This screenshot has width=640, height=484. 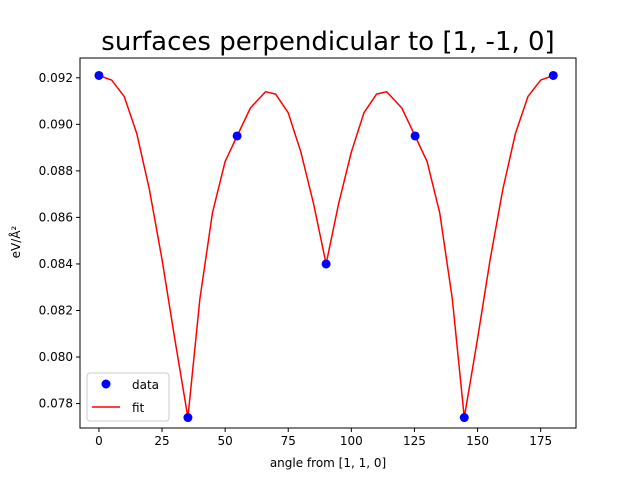 I want to click on x-tick-label: 175, so click(x=540, y=441).